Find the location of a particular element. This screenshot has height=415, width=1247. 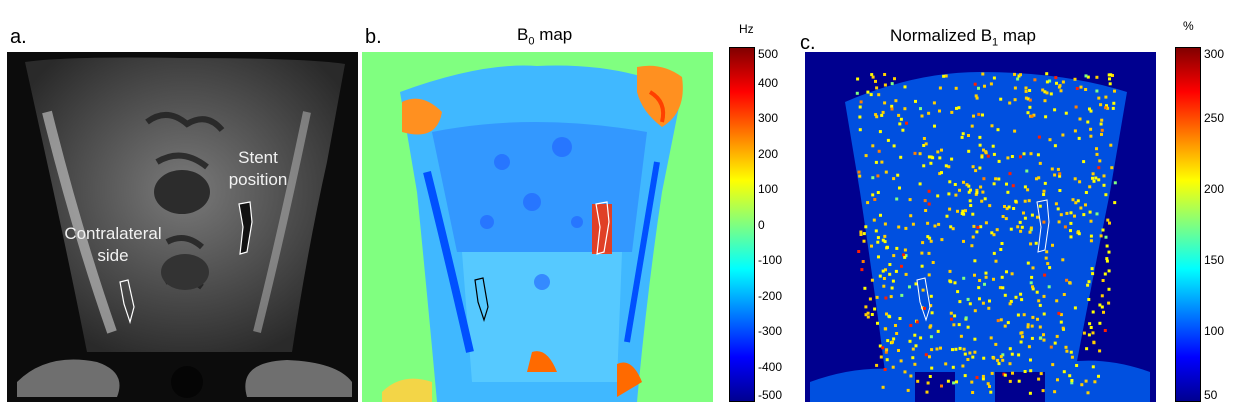

b0-colorbar-tick-label: 0 is located at coordinates (761, 224).